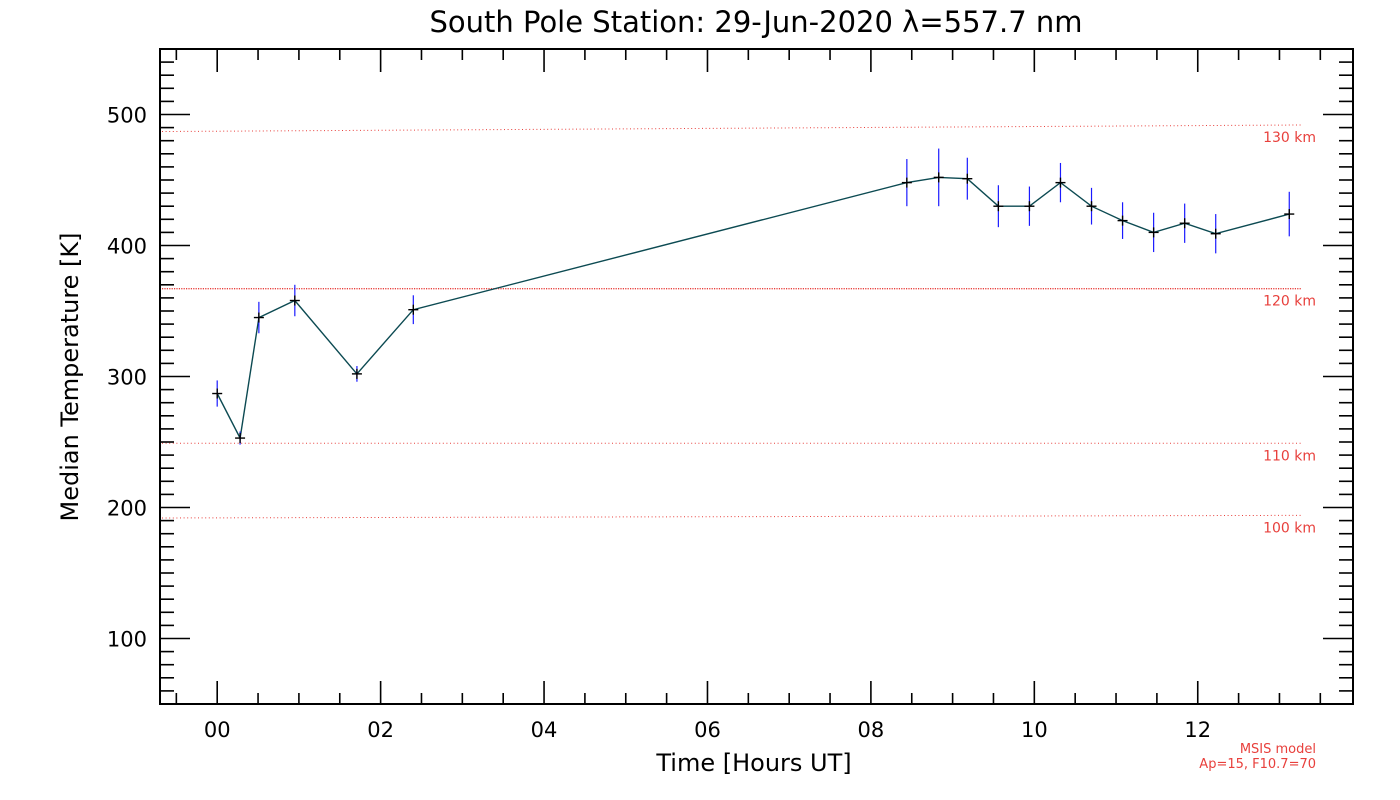  What do you see at coordinates (1034, 730) in the screenshot?
I see `x-tick-label-10: 10` at bounding box center [1034, 730].